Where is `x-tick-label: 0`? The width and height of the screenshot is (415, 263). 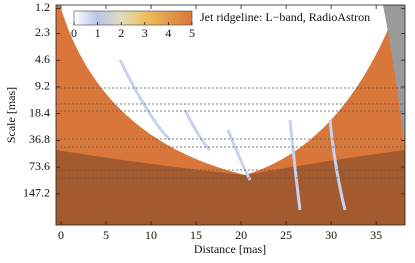 x-tick-label: 0 is located at coordinates (61, 235).